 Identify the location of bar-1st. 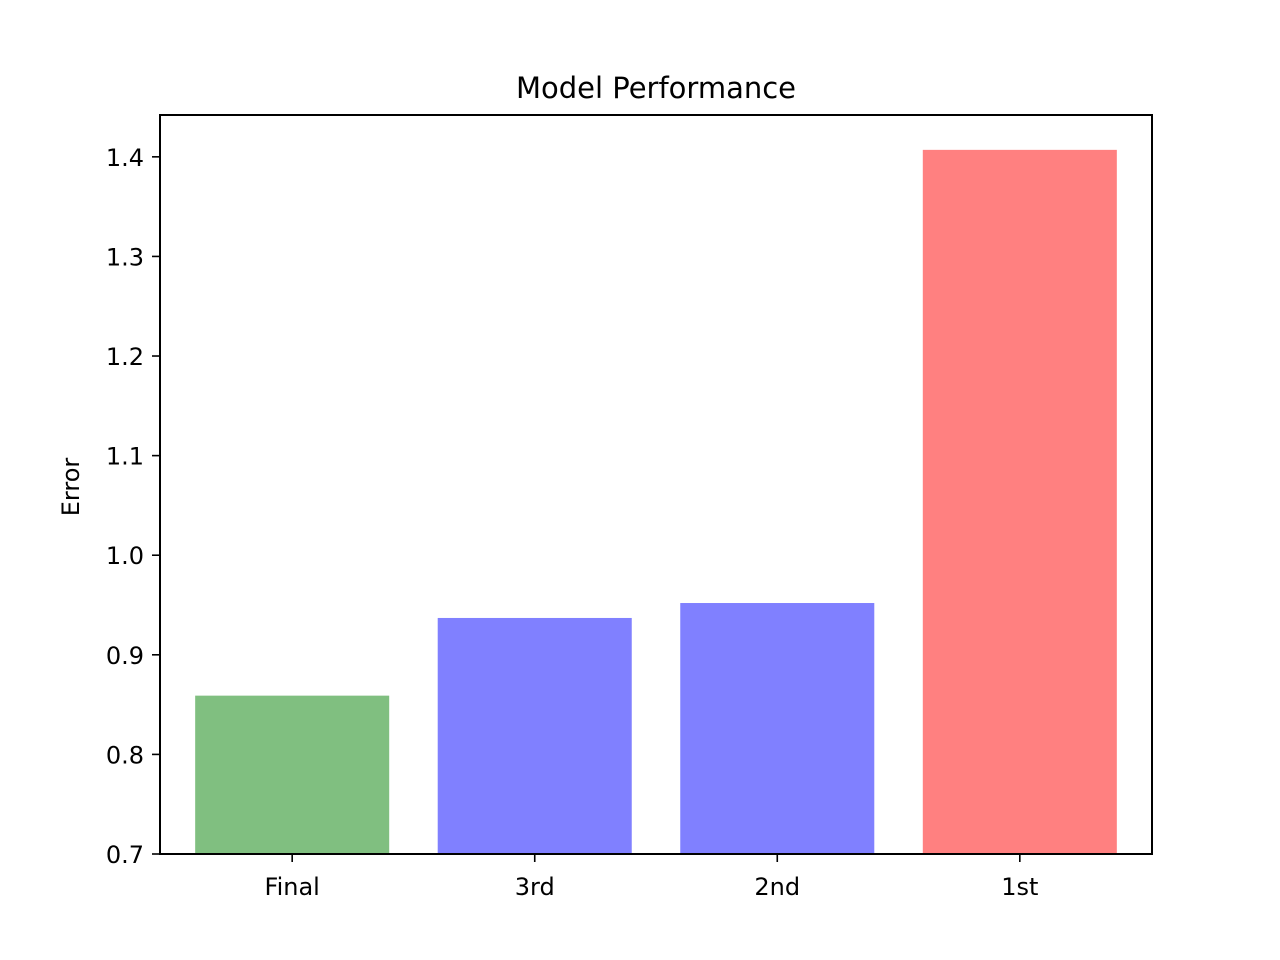
(1019, 501).